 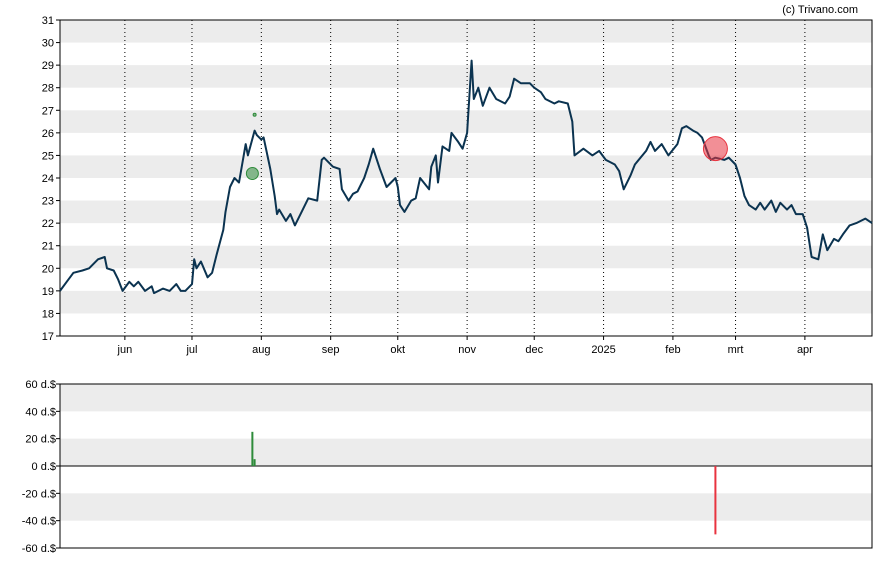 I want to click on y-tick-label: 18, so click(x=48, y=314).